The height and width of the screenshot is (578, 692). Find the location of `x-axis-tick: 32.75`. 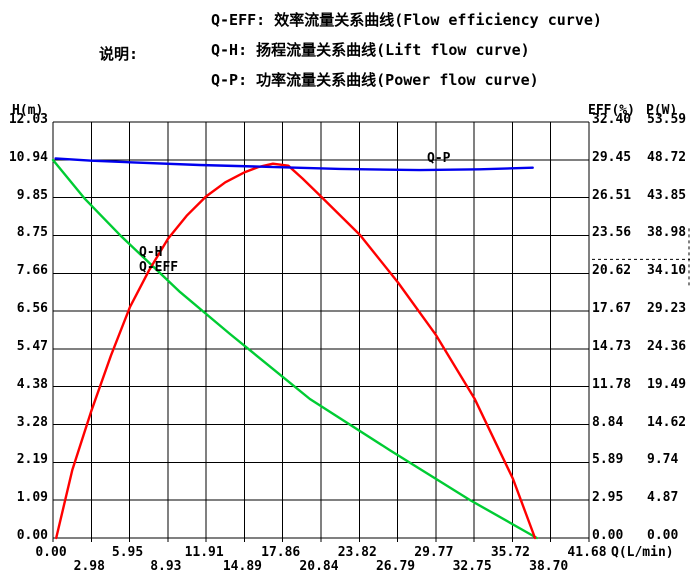

x-axis-tick: 32.75 is located at coordinates (472, 566).